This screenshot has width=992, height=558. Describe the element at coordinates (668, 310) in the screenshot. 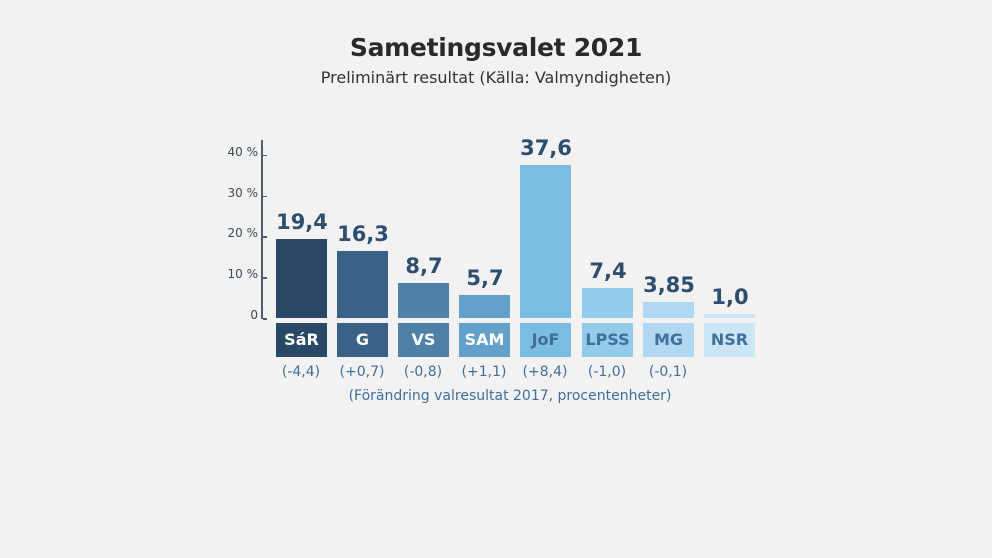

I see `bar-mg` at that location.